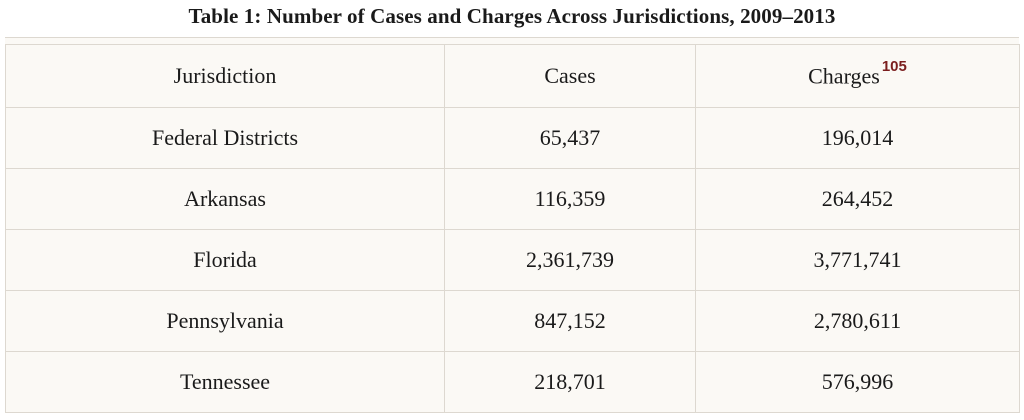 This screenshot has width=1024, height=420. What do you see at coordinates (570, 321) in the screenshot?
I see `cell: 847,152` at bounding box center [570, 321].